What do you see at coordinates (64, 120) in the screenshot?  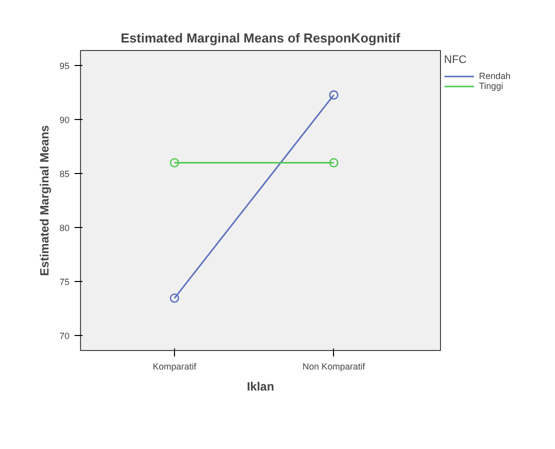 I see `y-tick-label: 90` at bounding box center [64, 120].